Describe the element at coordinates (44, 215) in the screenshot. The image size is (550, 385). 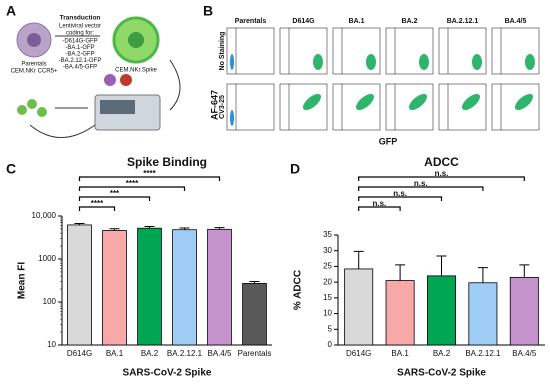
I see `y-tick-label: 10,000` at that location.